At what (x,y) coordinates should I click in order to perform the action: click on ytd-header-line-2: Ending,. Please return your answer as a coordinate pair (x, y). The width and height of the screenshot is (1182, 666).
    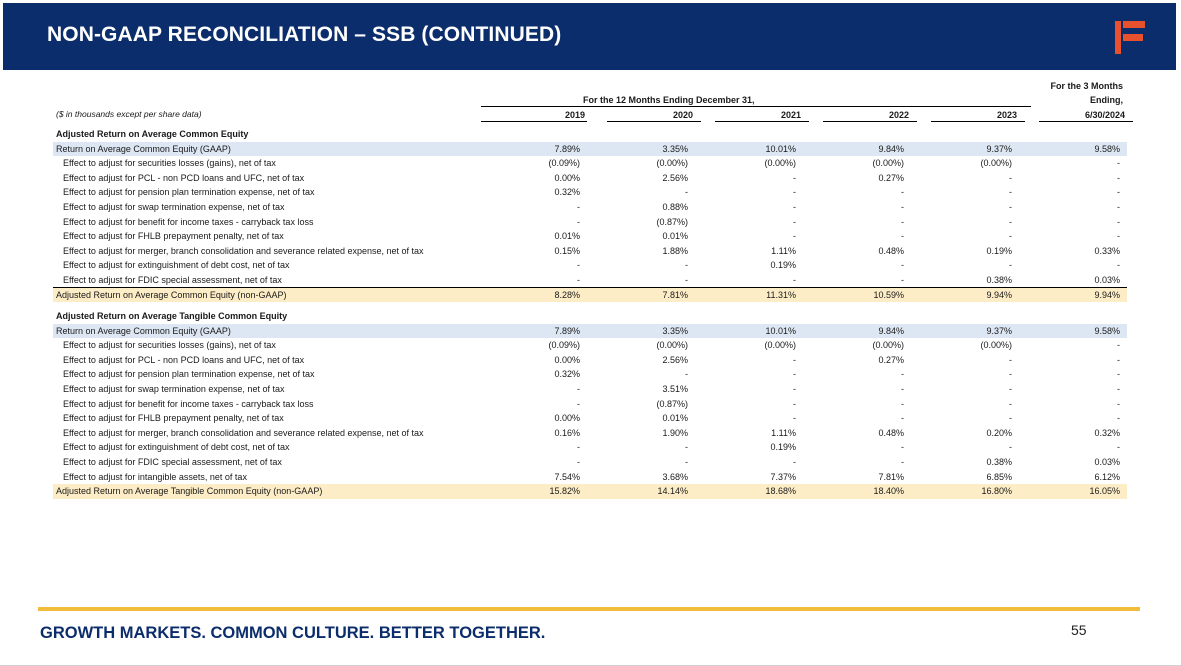
    Looking at the image, I should click on (1106, 100).